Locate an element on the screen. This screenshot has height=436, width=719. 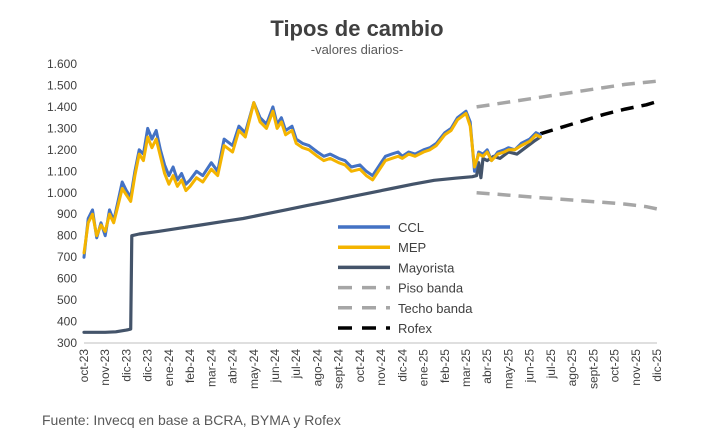
x-tick-label: abr-25 is located at coordinates (487, 366).